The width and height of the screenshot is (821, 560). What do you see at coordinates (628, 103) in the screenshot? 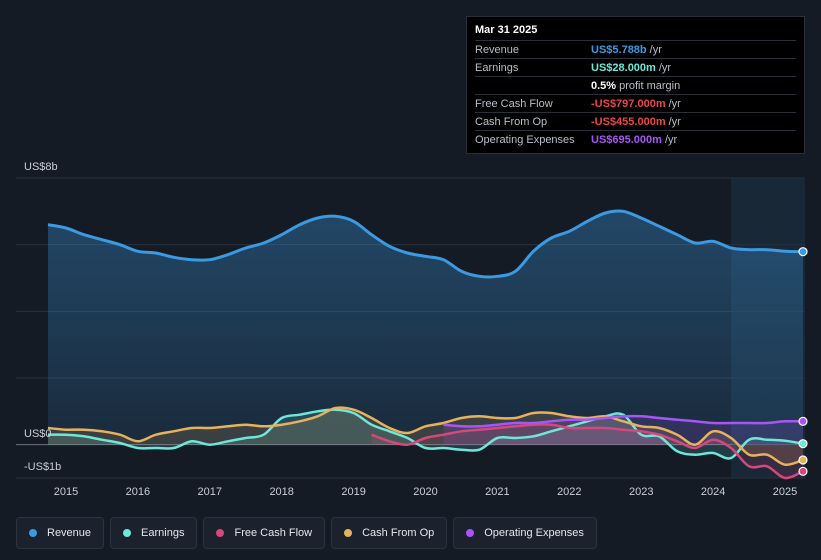
I see `tooltip-row-value: -US$797.000m` at bounding box center [628, 103].